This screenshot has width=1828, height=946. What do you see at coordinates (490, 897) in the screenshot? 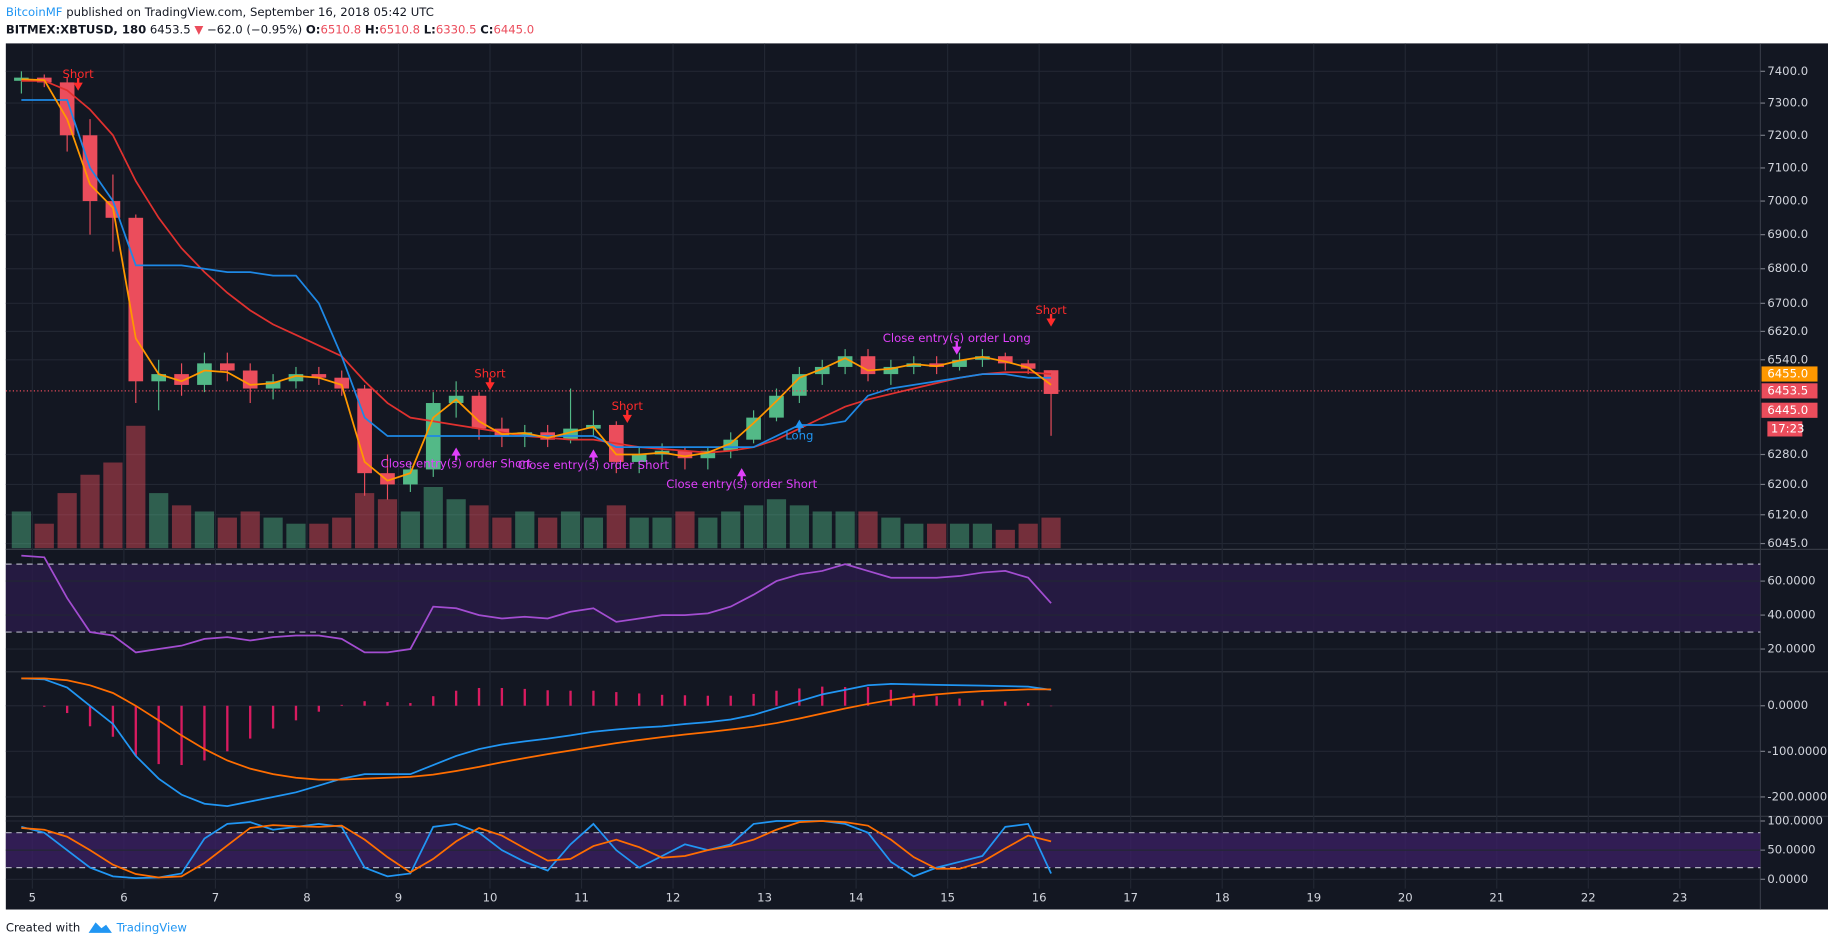
I see `x-tick-label: 10` at bounding box center [490, 897].